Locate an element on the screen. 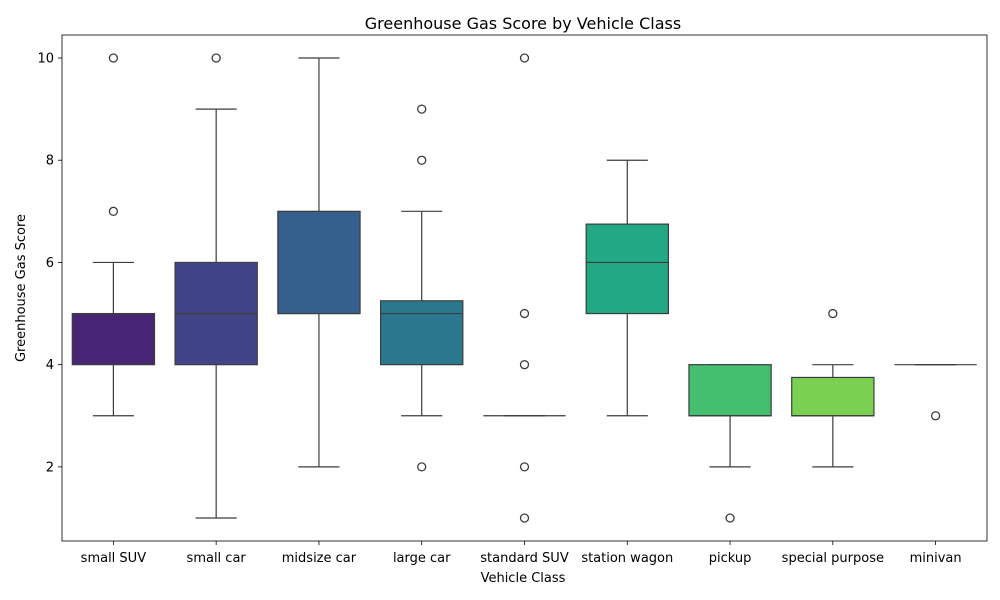 The height and width of the screenshot is (600, 1000). box-group-special-purpose is located at coordinates (833, 388).